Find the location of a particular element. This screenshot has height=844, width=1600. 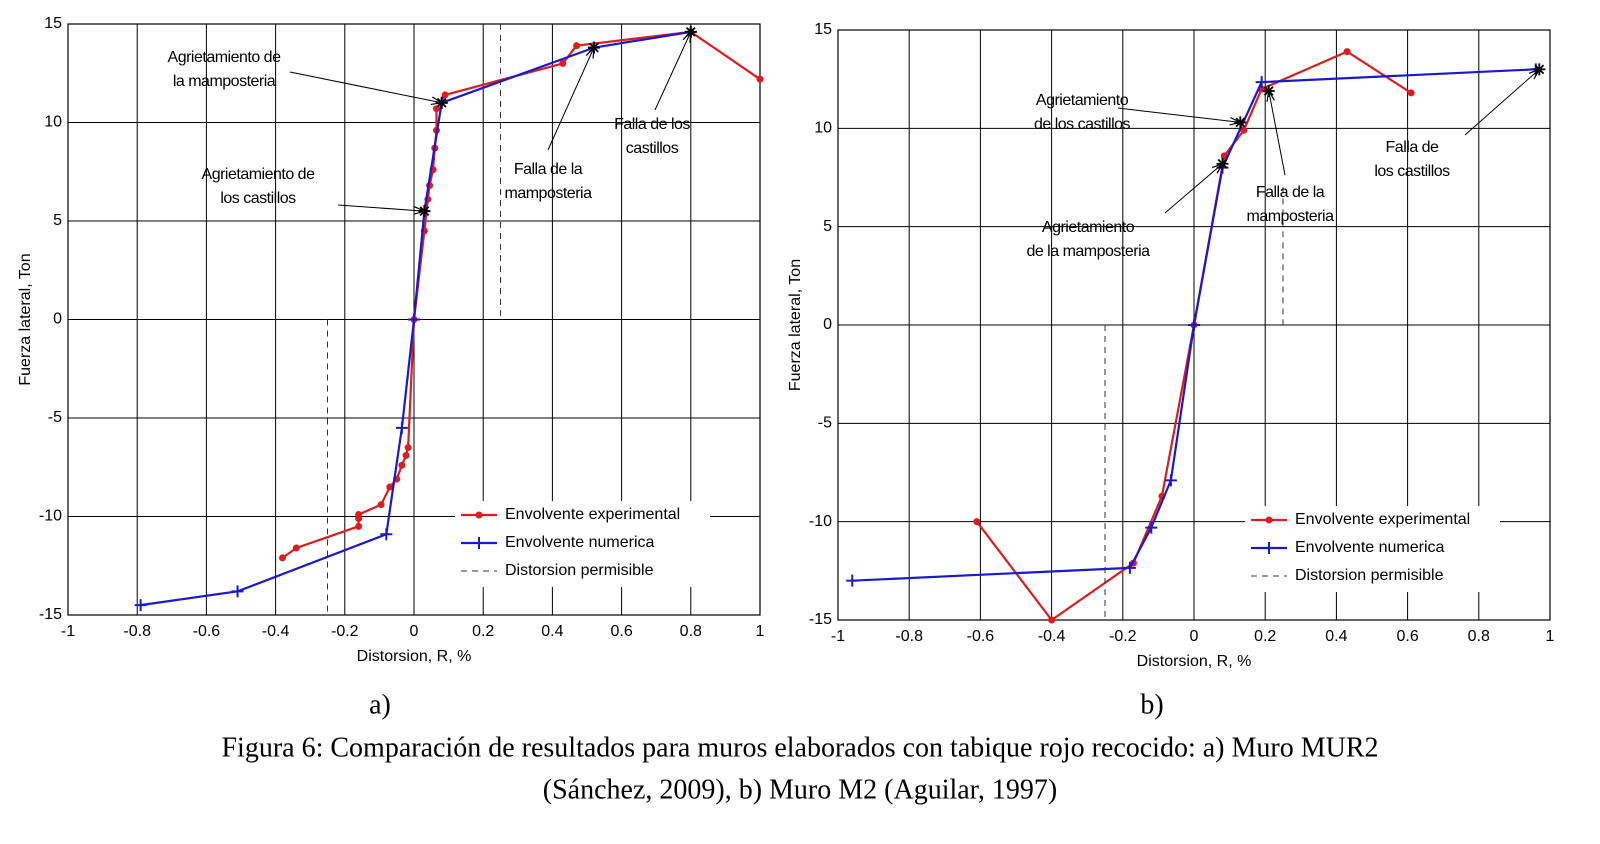

annotation-text: de la mamposteria is located at coordinates (1088, 251).